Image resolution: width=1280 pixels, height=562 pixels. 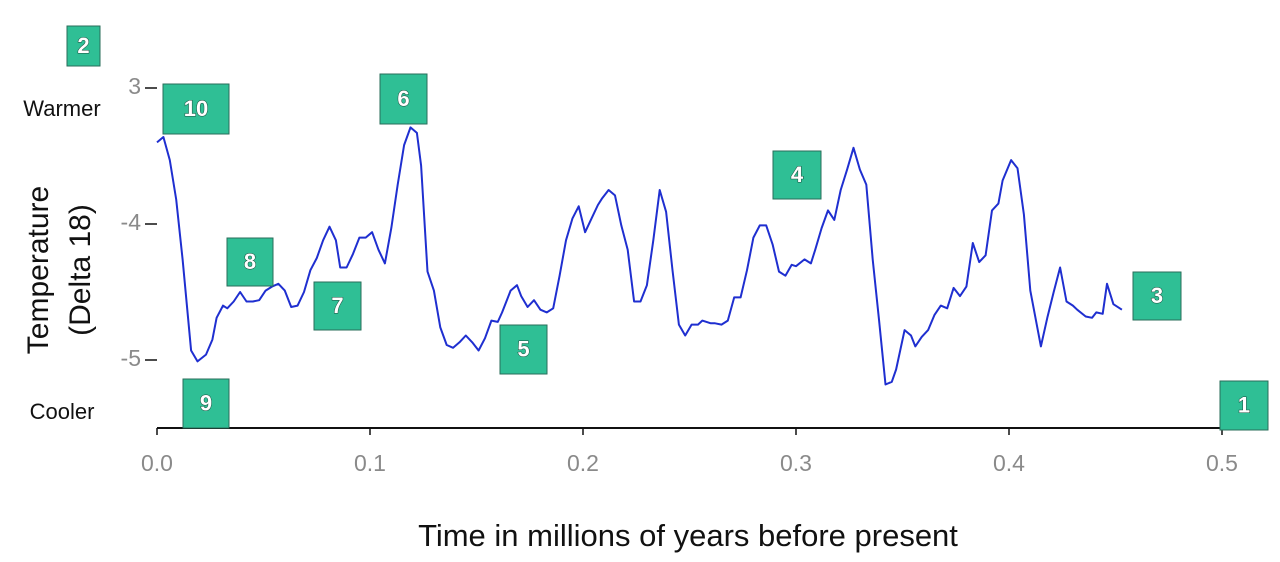 I want to click on annotation-label: 1, so click(x=1244, y=404).